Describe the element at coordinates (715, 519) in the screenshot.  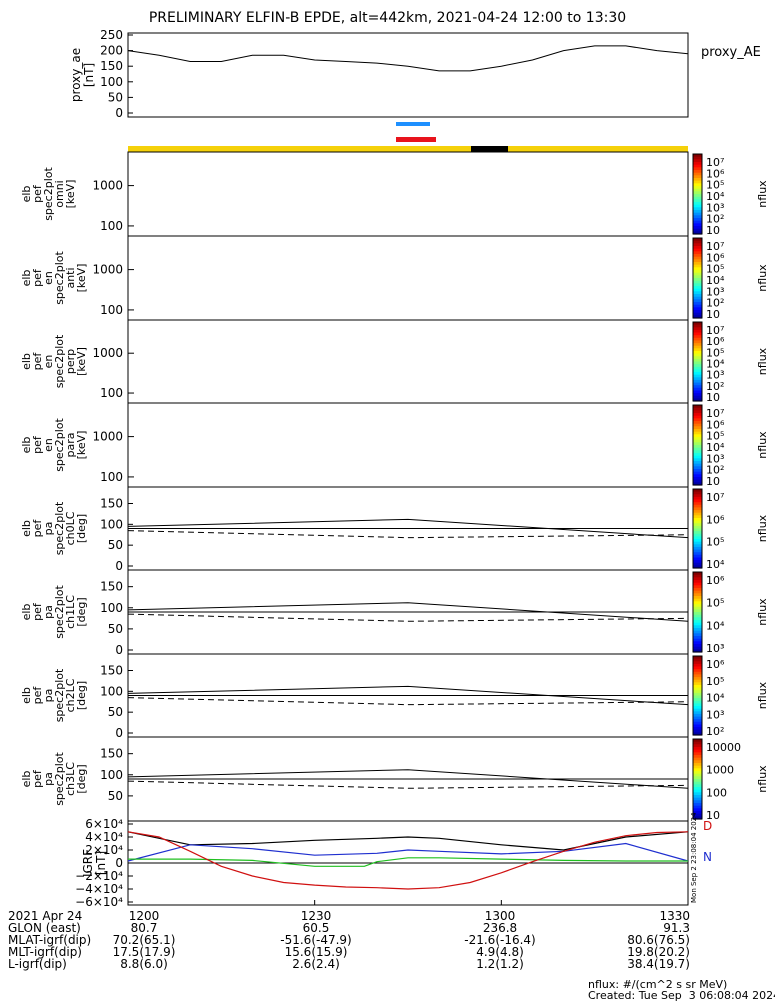
I see `colorbar-tick-label: 10⁶` at that location.